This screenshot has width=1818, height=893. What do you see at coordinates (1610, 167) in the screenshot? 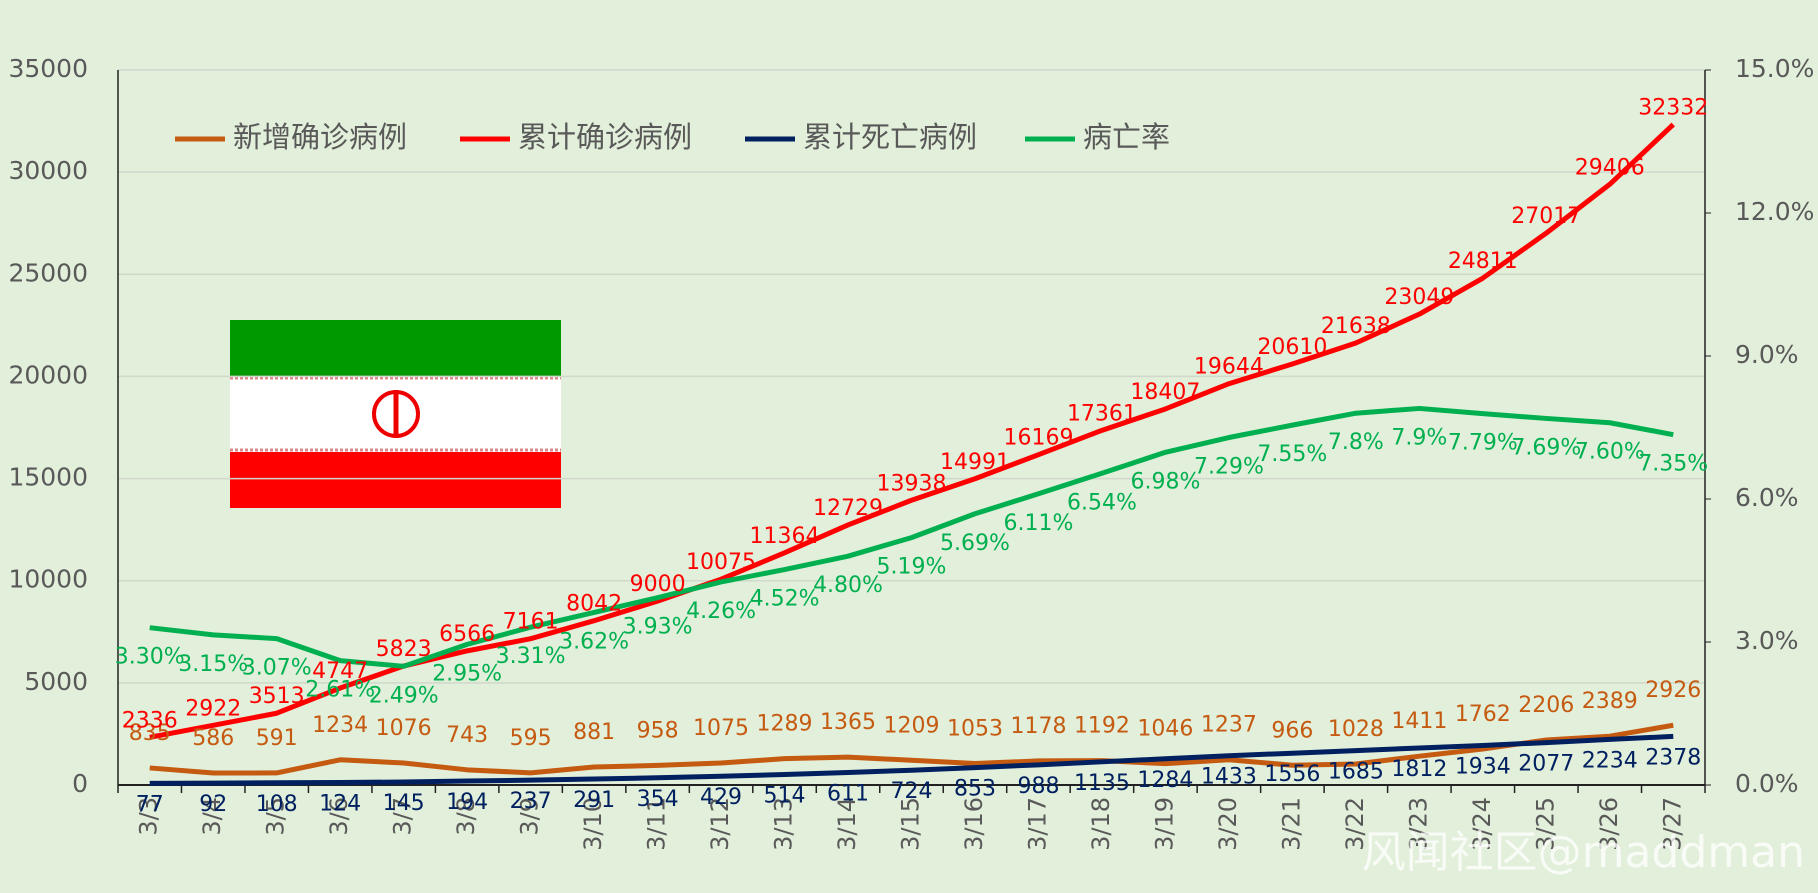
I see `data-label: 29406` at bounding box center [1610, 167].